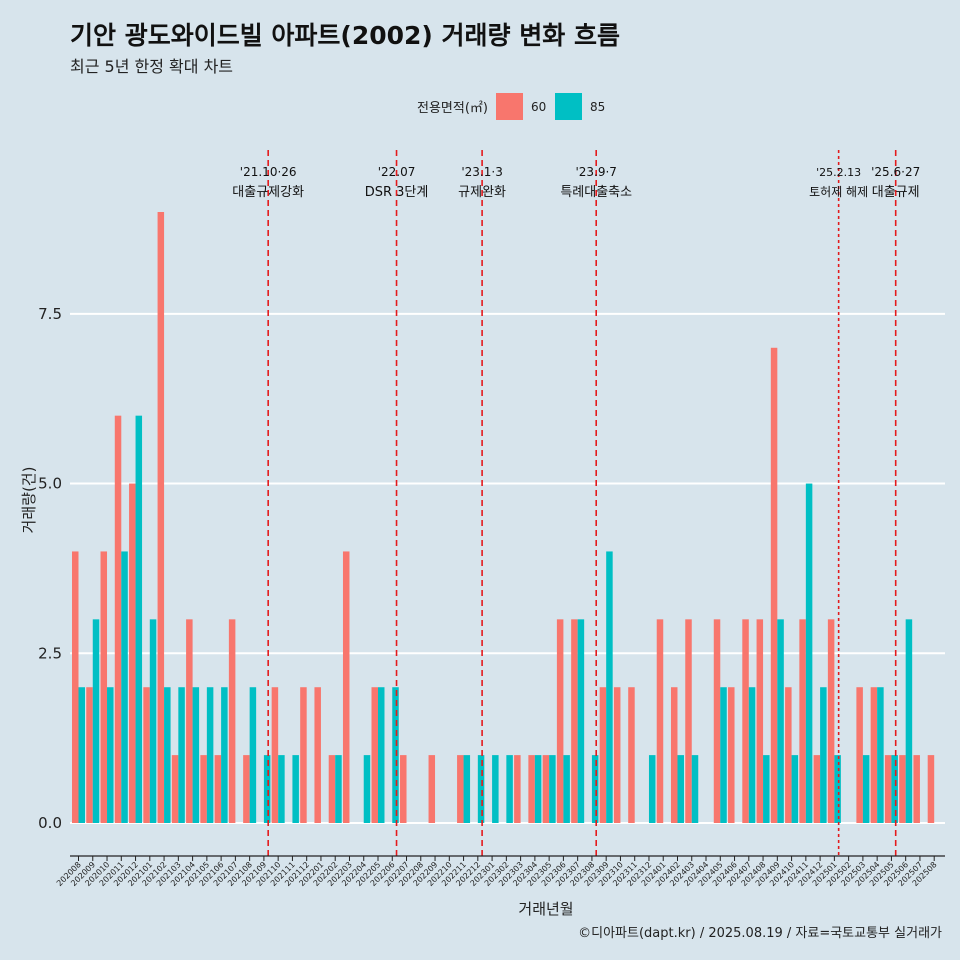  I want to click on legend: 전용면적(㎡) 60 85, so click(511, 106).